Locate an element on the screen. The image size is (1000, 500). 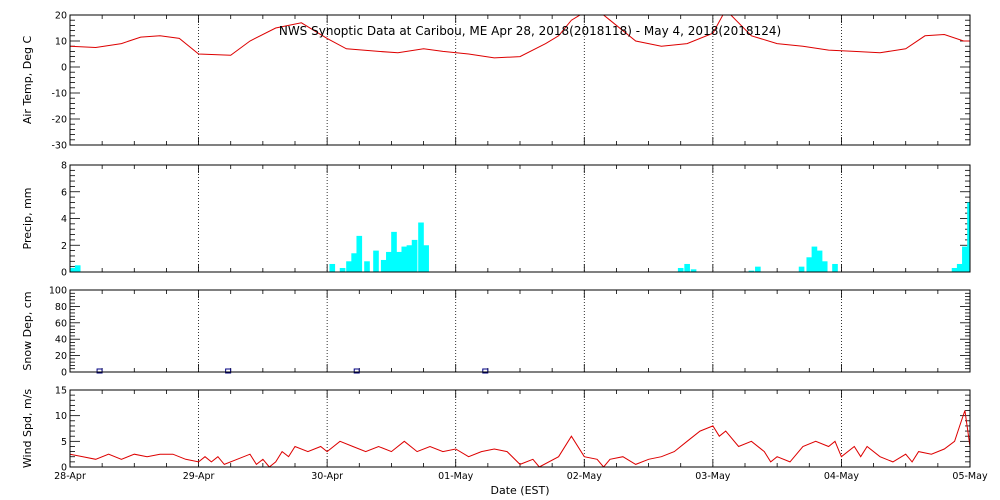
y-tick-label: 60 is located at coordinates (61, 323).